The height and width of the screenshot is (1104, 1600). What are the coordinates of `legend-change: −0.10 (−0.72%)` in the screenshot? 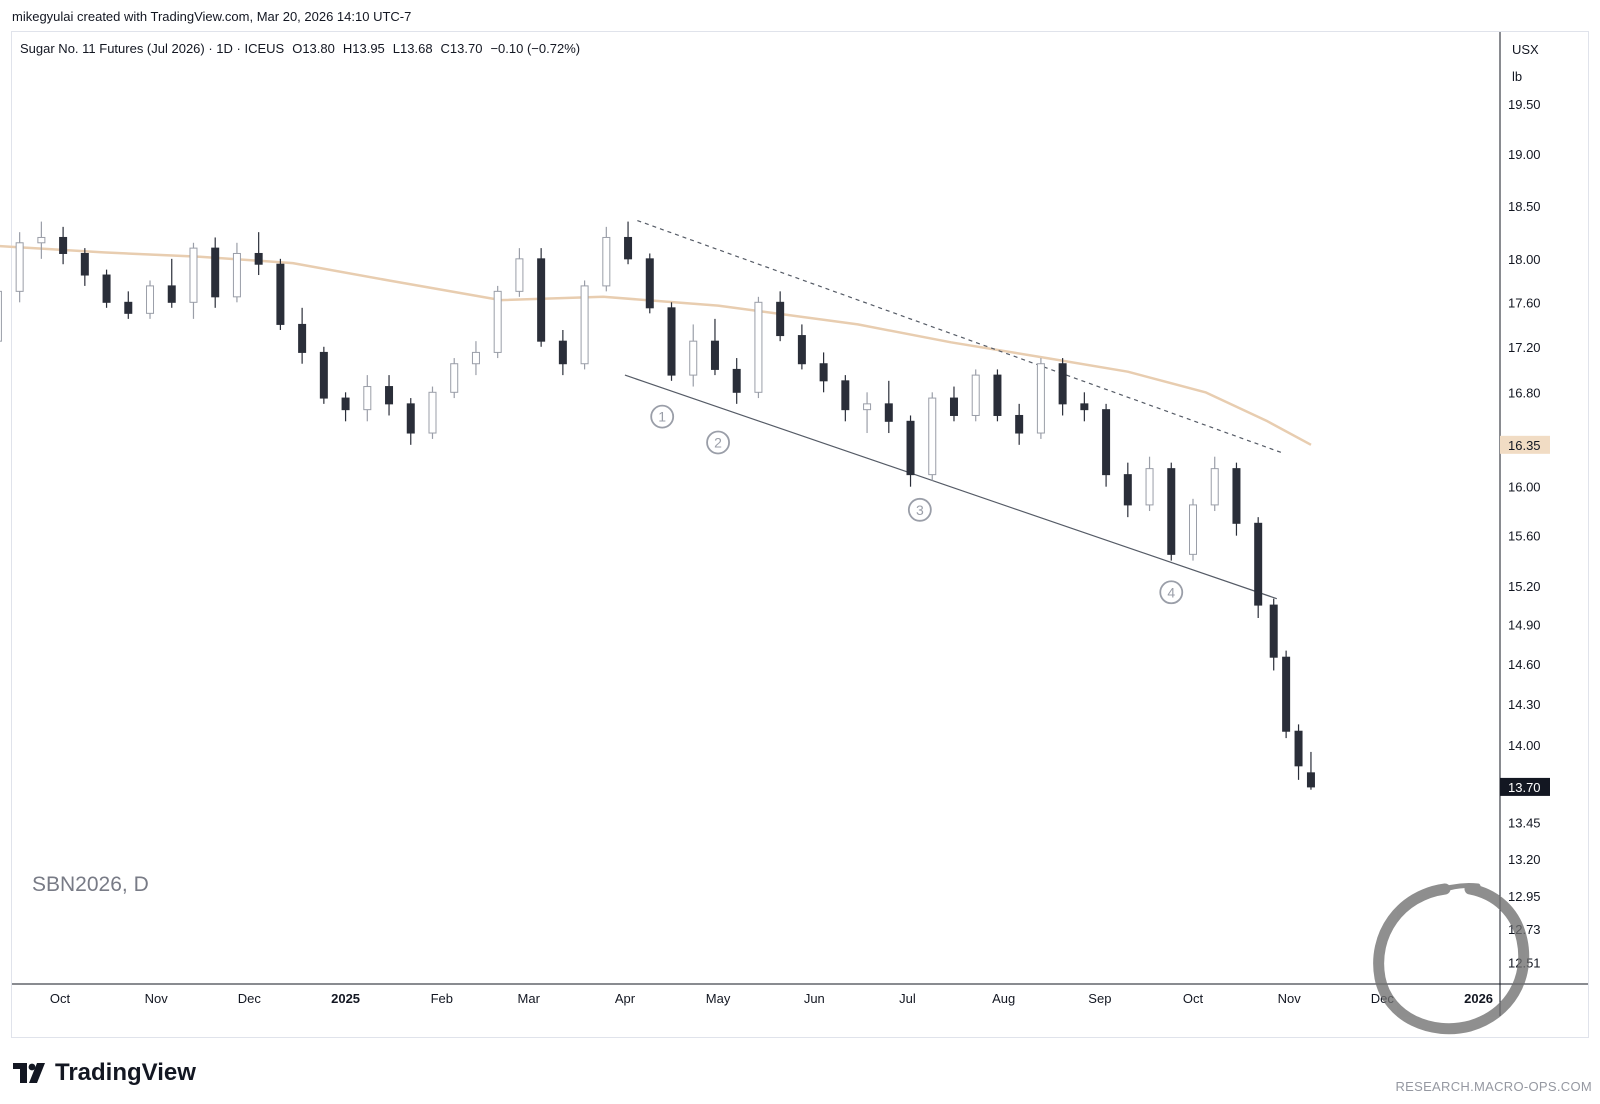 It's located at (535, 48).